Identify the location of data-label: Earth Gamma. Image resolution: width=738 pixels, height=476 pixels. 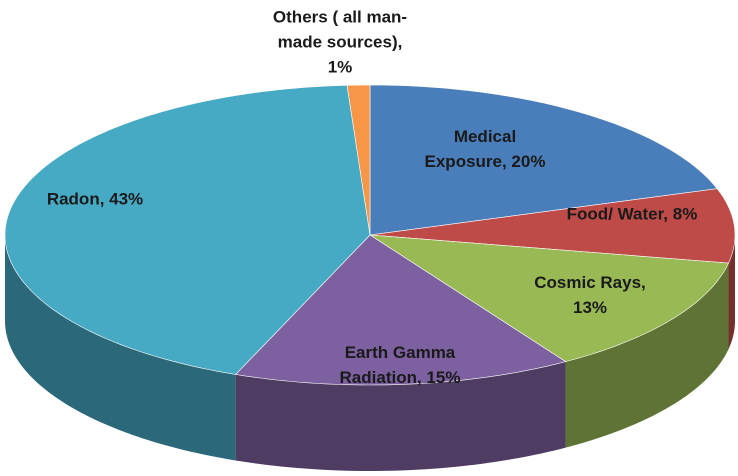
(400, 352).